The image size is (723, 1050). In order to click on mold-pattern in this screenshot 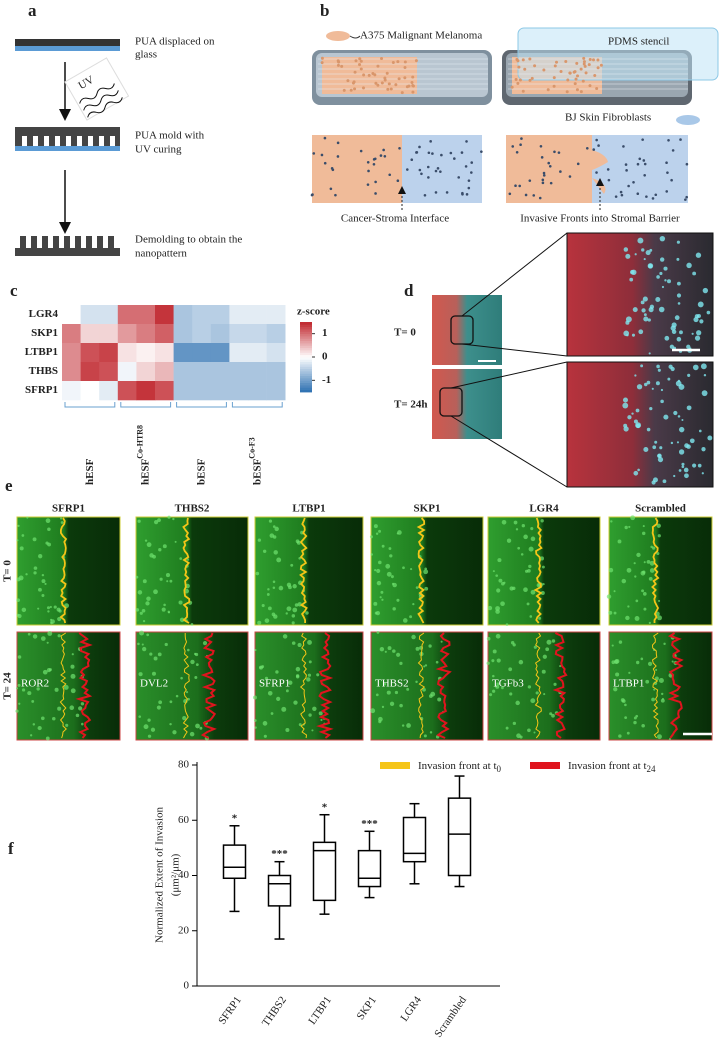, I will do `click(68, 141)`.